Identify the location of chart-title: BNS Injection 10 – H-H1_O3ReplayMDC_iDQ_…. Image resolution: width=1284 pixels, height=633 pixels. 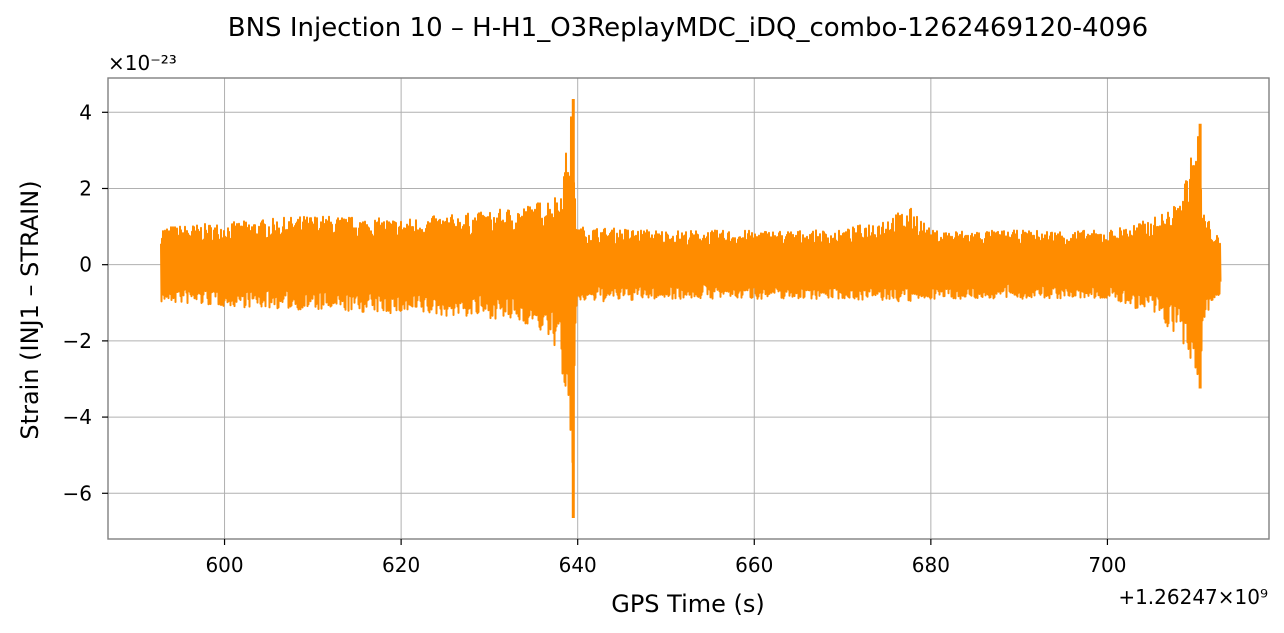
(688, 28).